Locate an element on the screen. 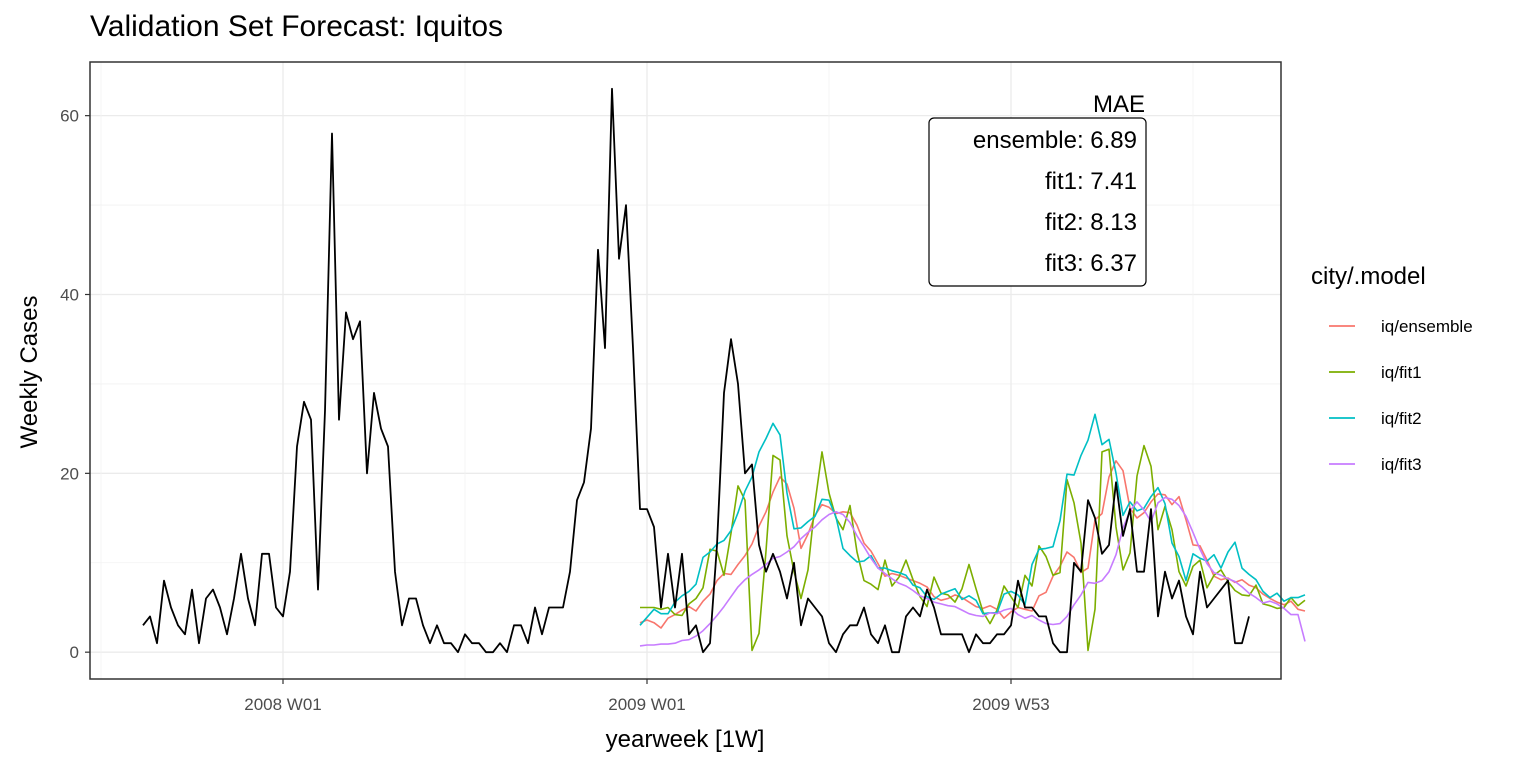 This screenshot has height=768, width=1536. mae-line-fit2: fit2: 8.13 is located at coordinates (1091, 222).